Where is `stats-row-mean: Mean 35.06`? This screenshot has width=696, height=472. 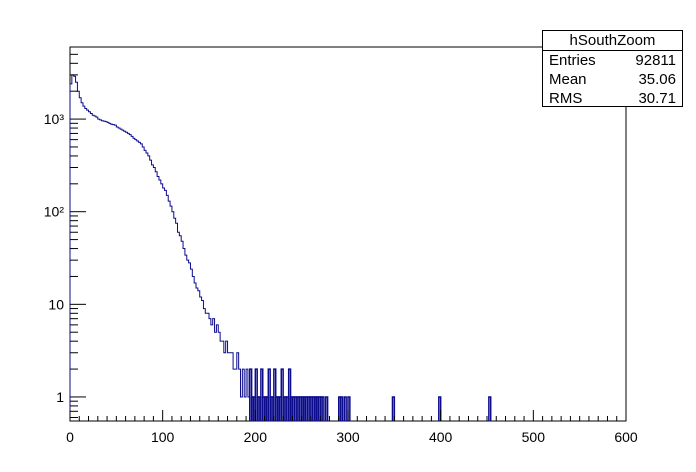 stats-row-mean: Mean 35.06 is located at coordinates (612, 79).